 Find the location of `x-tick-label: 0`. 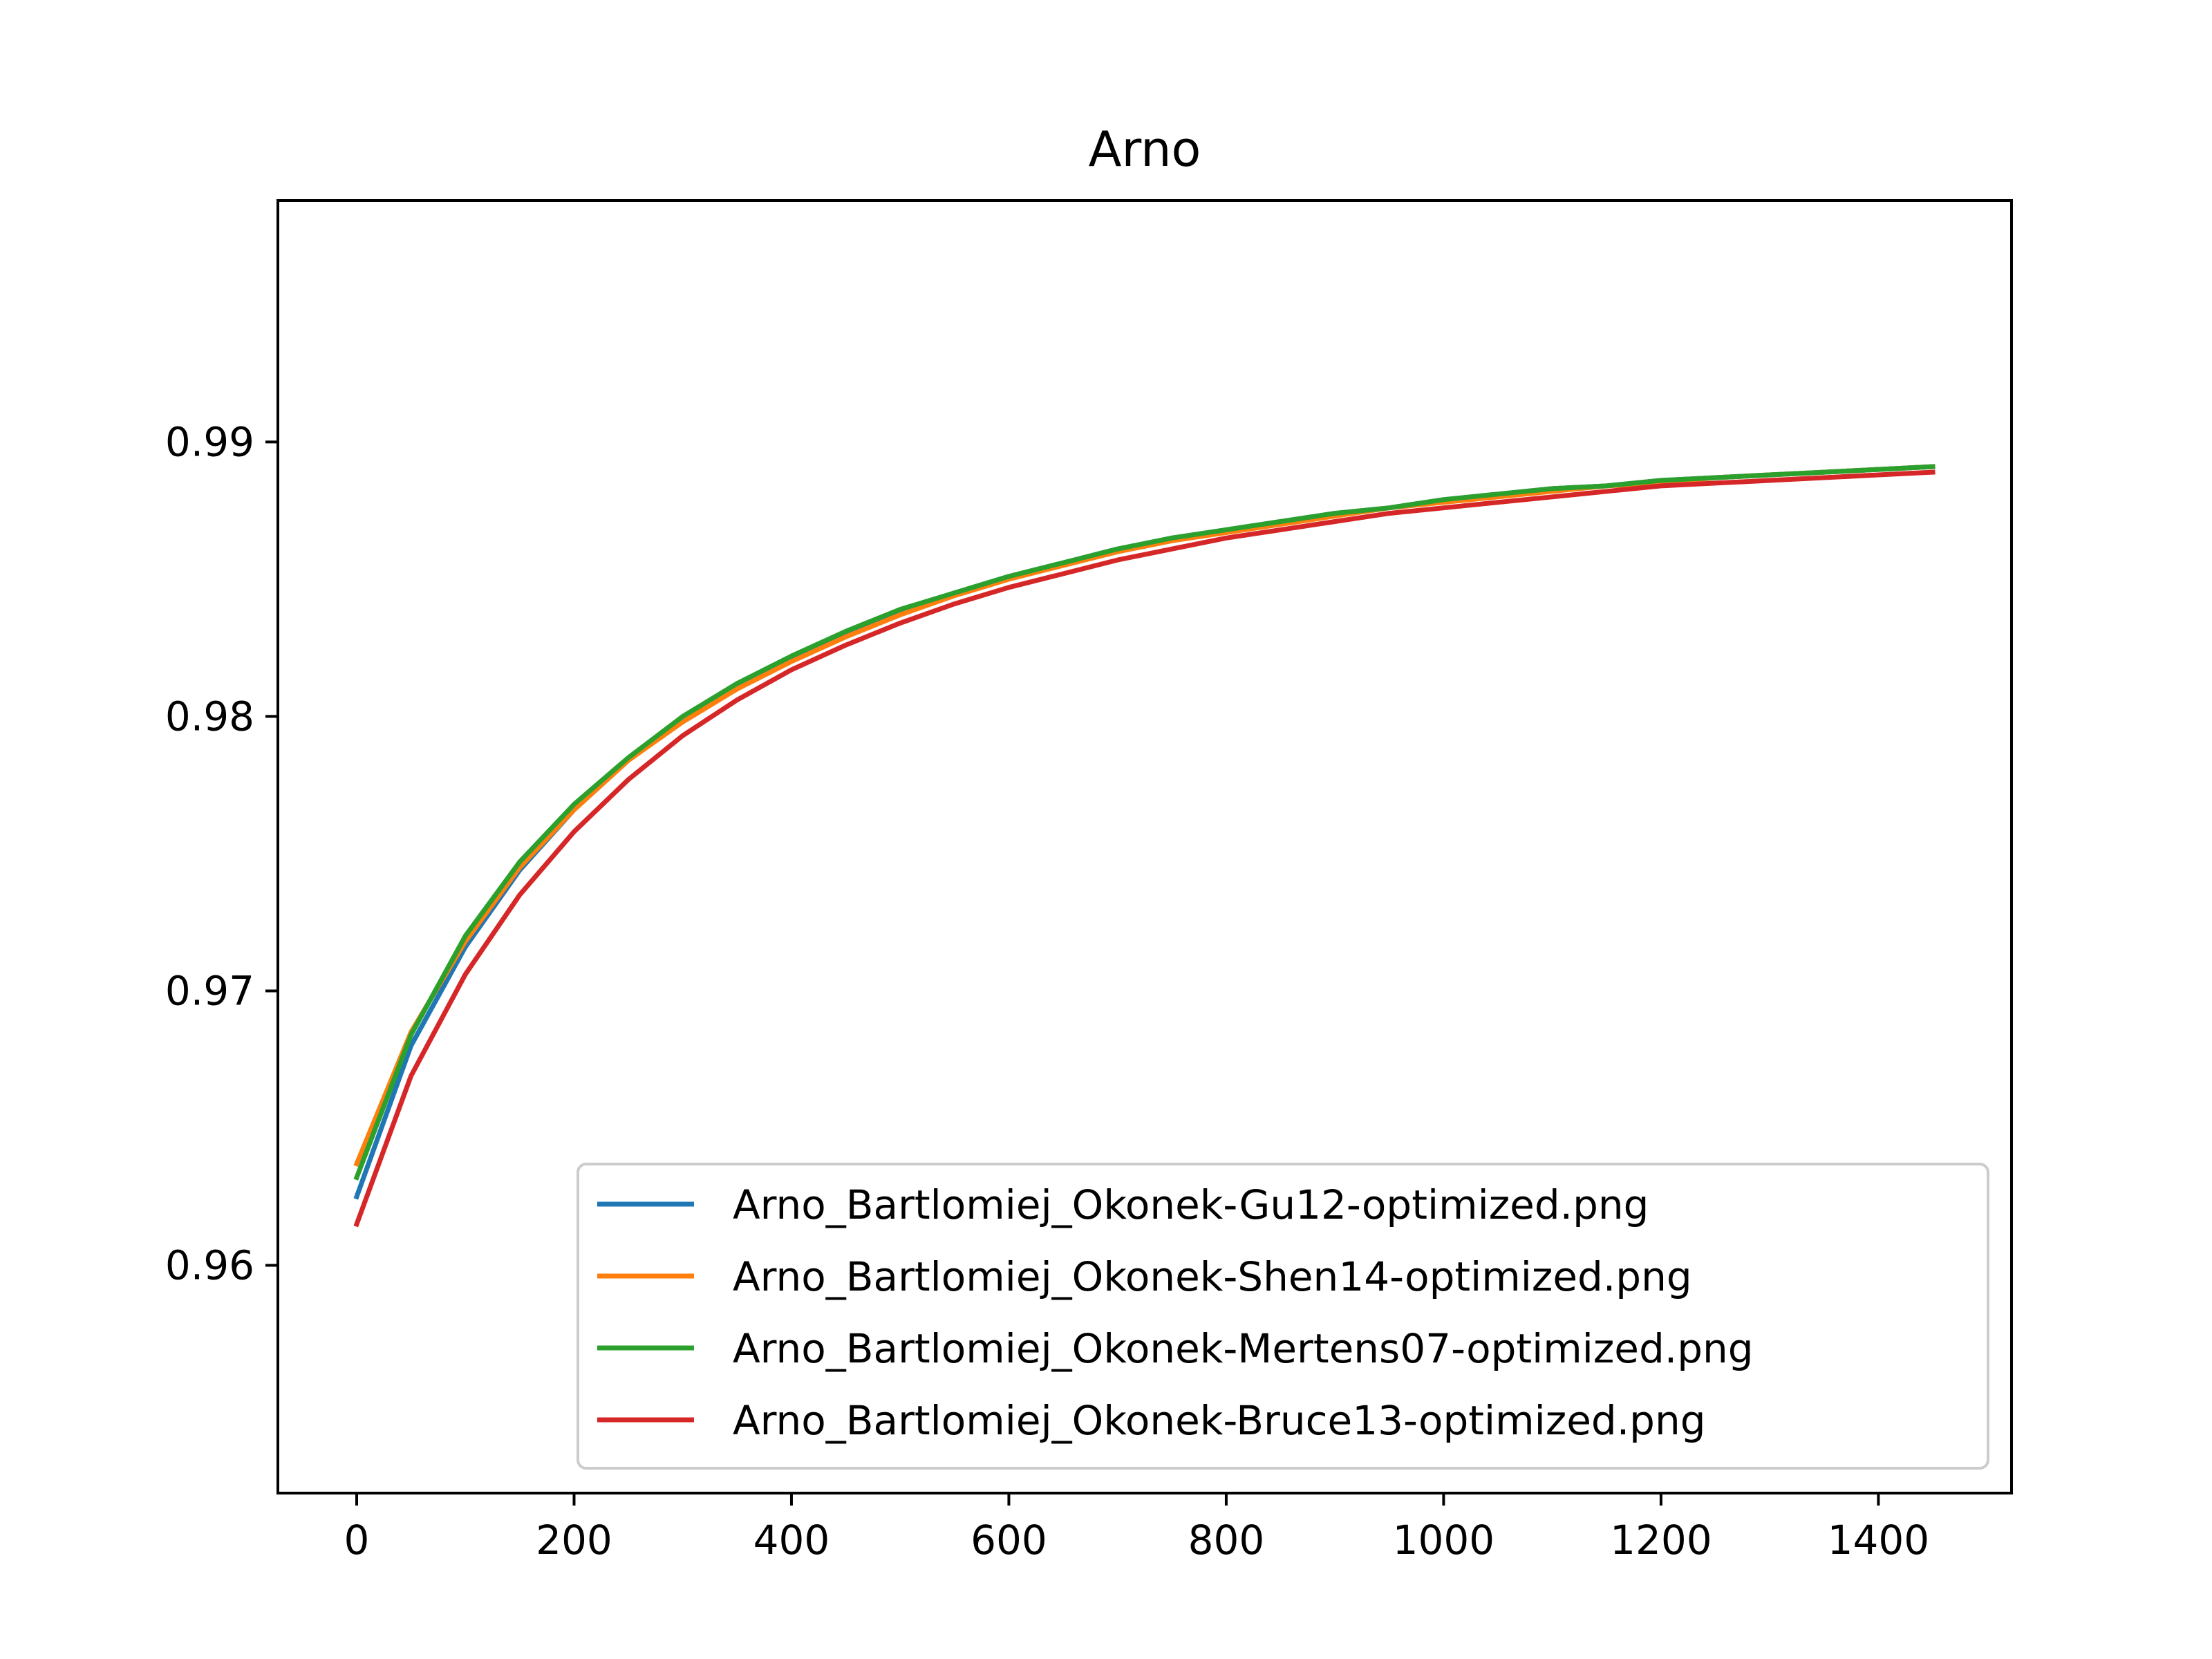

x-tick-label: 0 is located at coordinates (357, 1540).